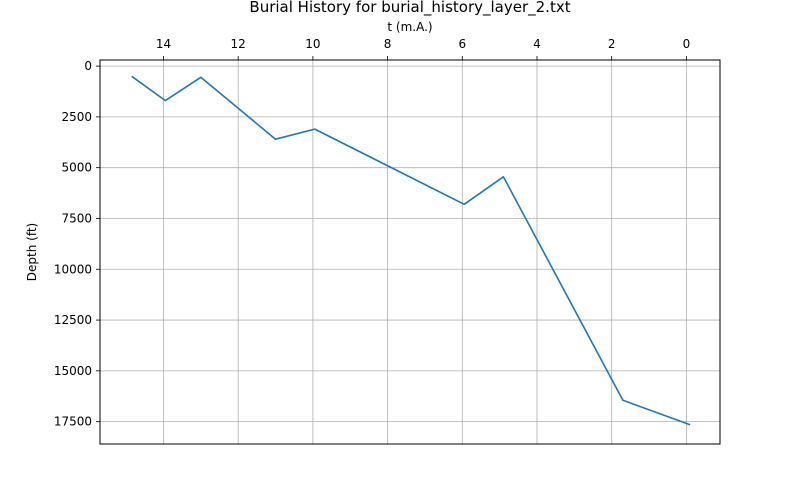 The height and width of the screenshot is (500, 800). I want to click on y-tick-label: 15000, so click(73, 371).